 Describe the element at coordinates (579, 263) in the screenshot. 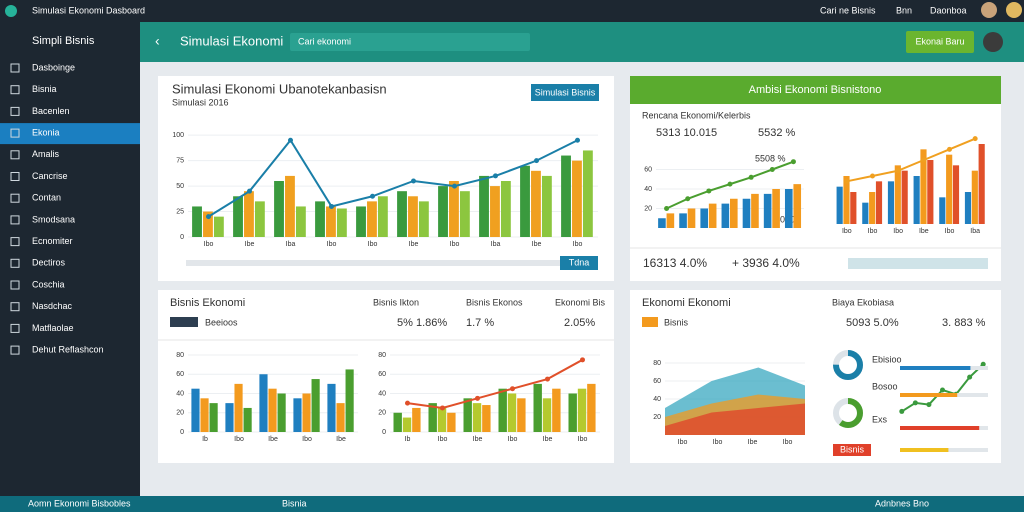

I see `slider-handle` at that location.